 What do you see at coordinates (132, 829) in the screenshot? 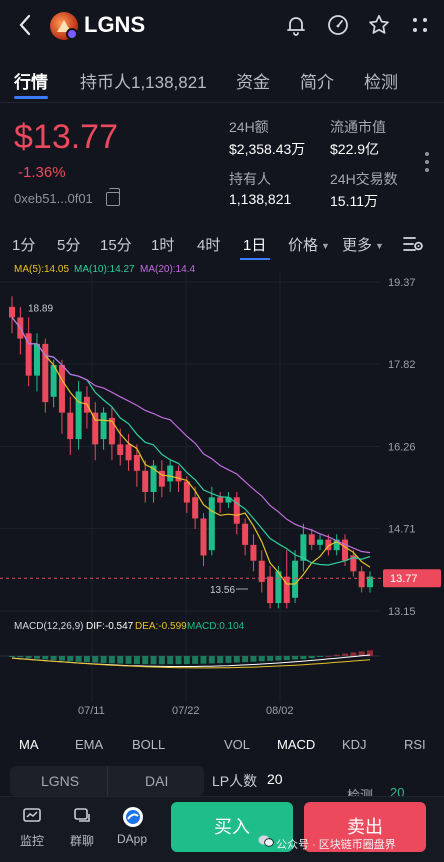
I see `nav-dapp: DApp` at bounding box center [132, 829].